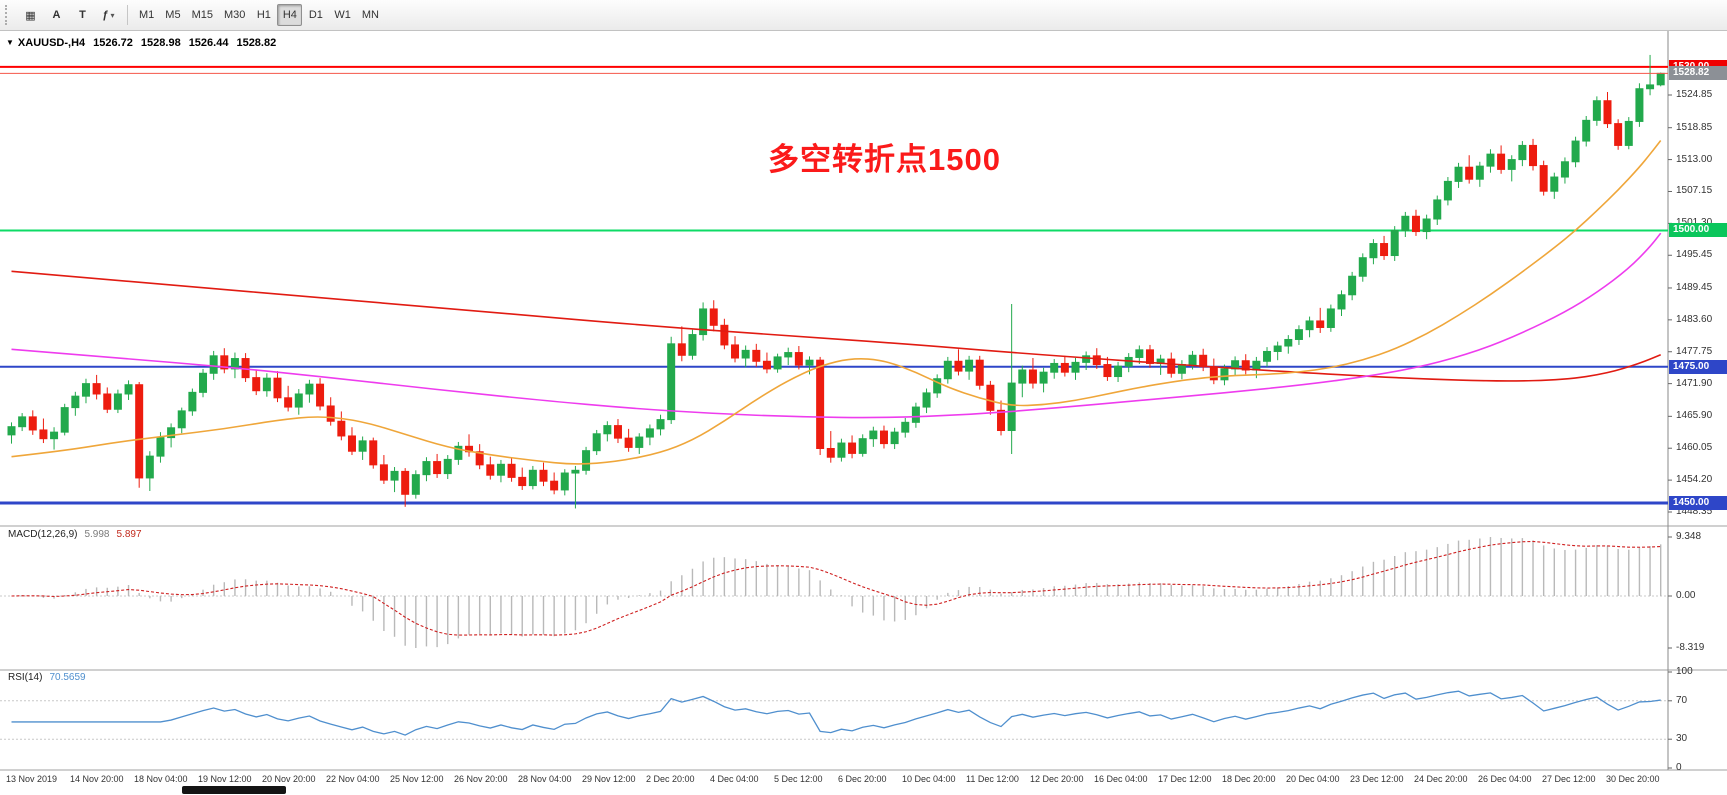  I want to click on chart-mode-button: ▦, so click(30, 15).